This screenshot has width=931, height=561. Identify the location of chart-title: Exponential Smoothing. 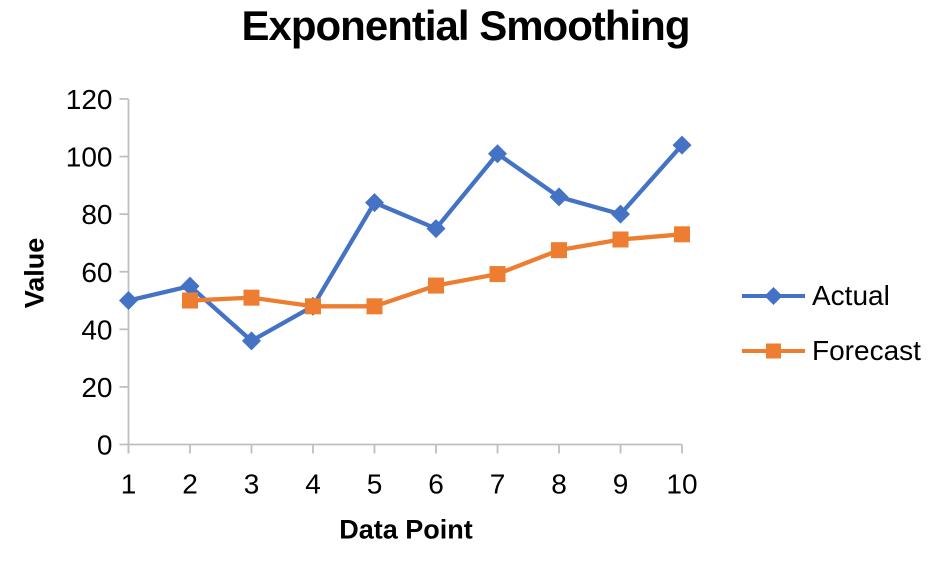
(466, 25).